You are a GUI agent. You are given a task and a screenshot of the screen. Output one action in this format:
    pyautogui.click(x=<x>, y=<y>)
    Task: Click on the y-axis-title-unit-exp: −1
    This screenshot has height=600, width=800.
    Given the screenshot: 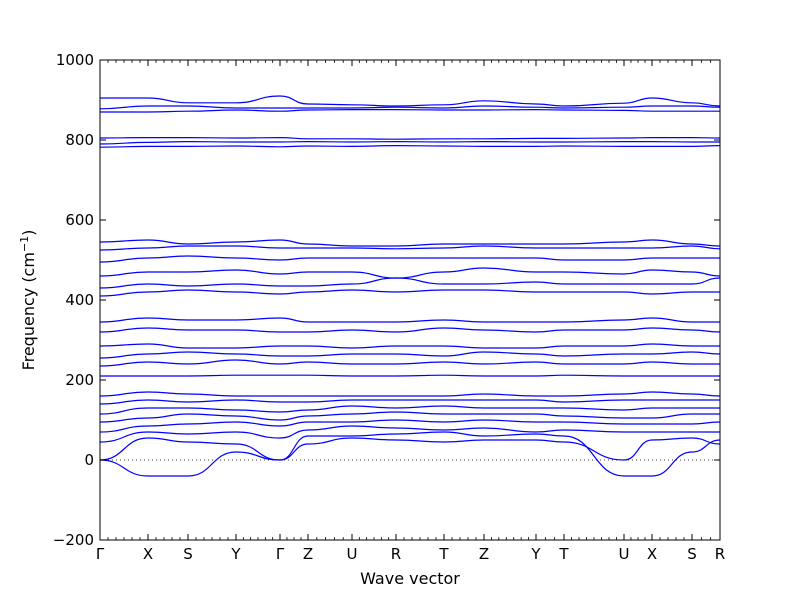 What is the action you would take?
    pyautogui.click(x=24, y=244)
    